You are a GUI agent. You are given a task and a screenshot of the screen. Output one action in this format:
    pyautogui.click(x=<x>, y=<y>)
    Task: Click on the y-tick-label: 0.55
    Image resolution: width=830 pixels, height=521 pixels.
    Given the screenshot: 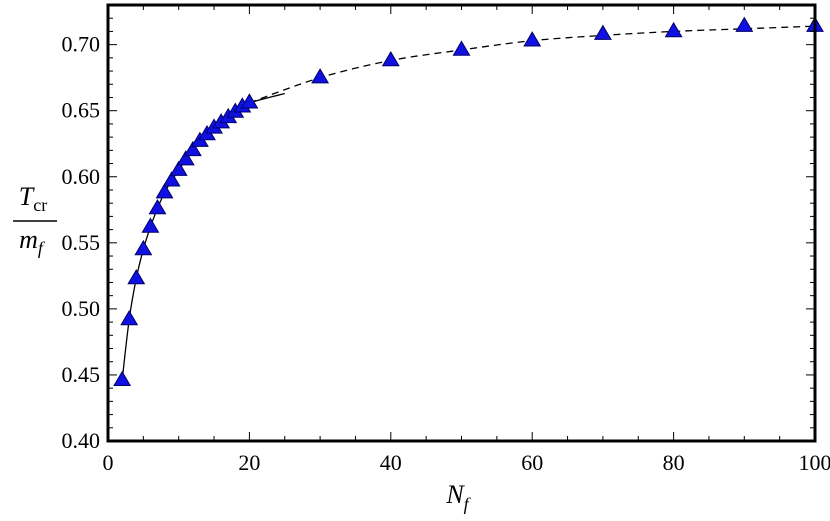 What is the action you would take?
    pyautogui.click(x=81, y=242)
    